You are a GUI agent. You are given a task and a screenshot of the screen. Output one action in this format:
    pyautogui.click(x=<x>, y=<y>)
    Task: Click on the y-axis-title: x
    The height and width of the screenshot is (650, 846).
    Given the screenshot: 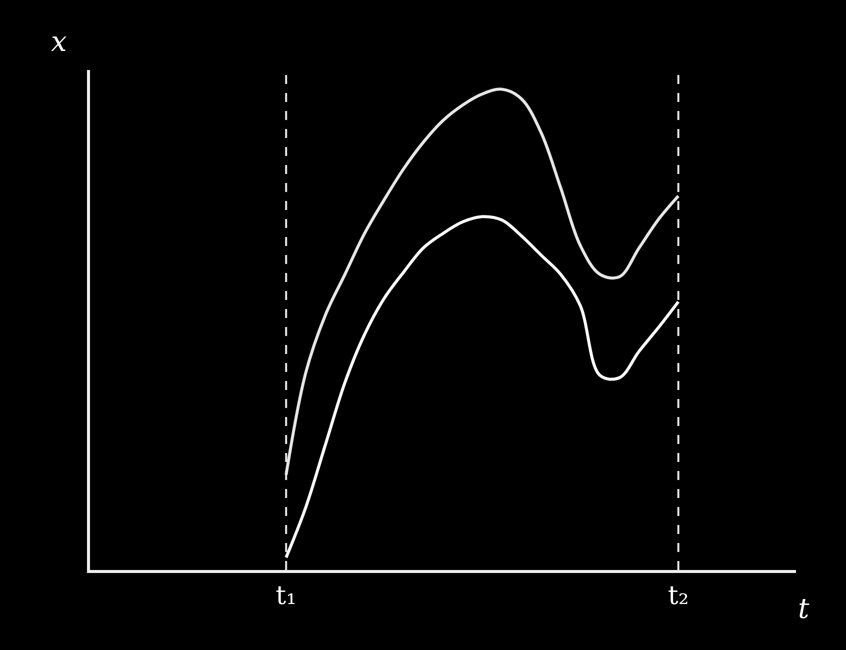 What is the action you would take?
    pyautogui.click(x=59, y=41)
    